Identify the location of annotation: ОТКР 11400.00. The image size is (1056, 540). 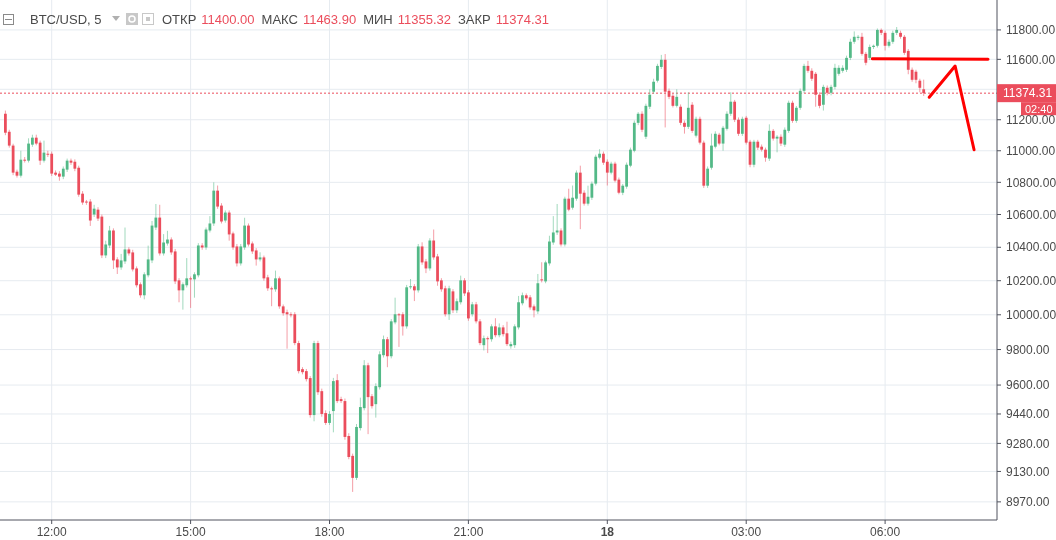
(208, 19).